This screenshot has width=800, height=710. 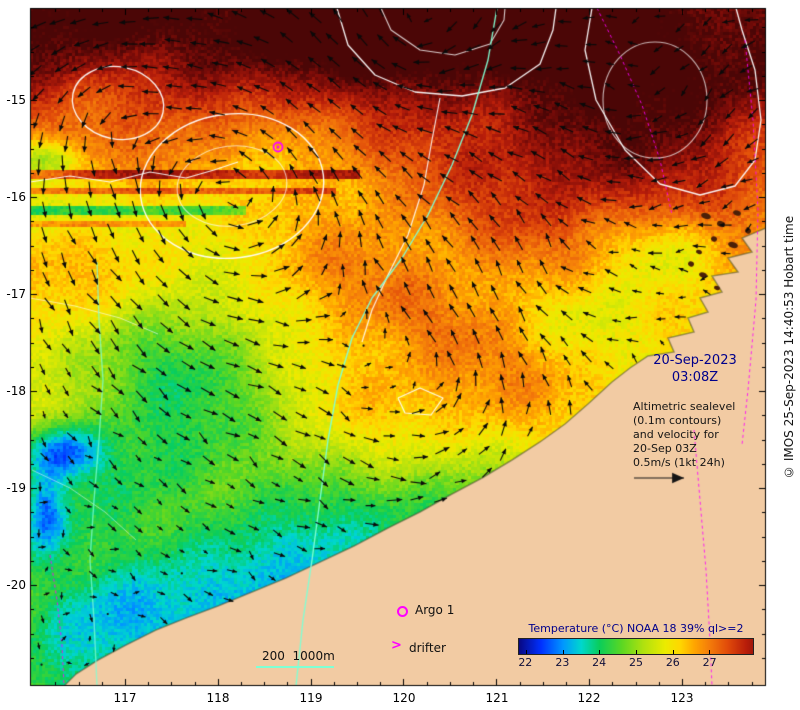 What do you see at coordinates (589, 698) in the screenshot?
I see `x-axis-label: 122` at bounding box center [589, 698].